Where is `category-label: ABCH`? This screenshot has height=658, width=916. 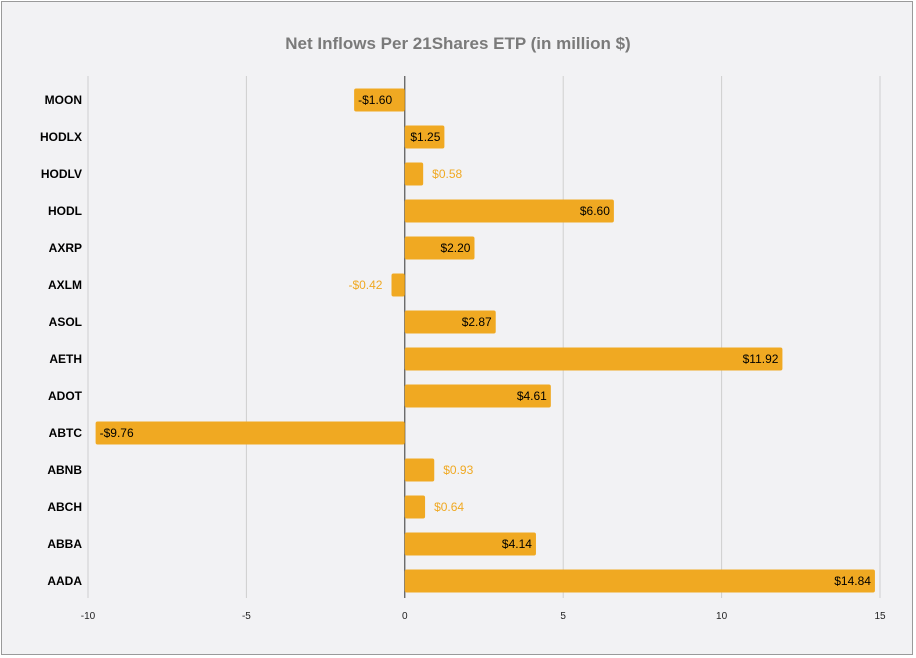
category-label: ABCH is located at coordinates (64, 507).